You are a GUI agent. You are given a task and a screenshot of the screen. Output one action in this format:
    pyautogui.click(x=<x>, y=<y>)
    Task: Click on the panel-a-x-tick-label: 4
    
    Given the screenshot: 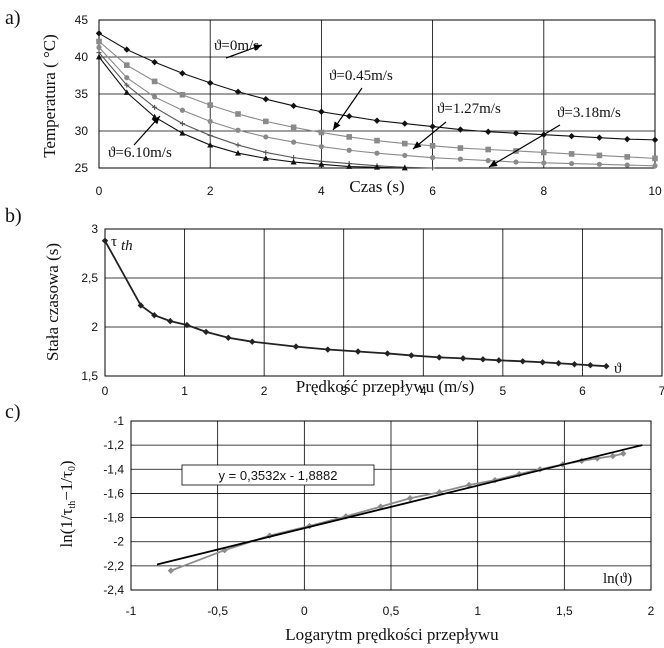 What is the action you would take?
    pyautogui.click(x=321, y=191)
    